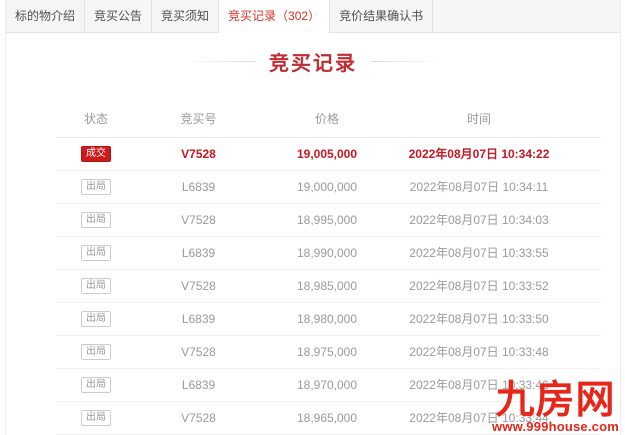 The height and width of the screenshot is (435, 625). I want to click on tab-2: 竞买公告, so click(119, 16).